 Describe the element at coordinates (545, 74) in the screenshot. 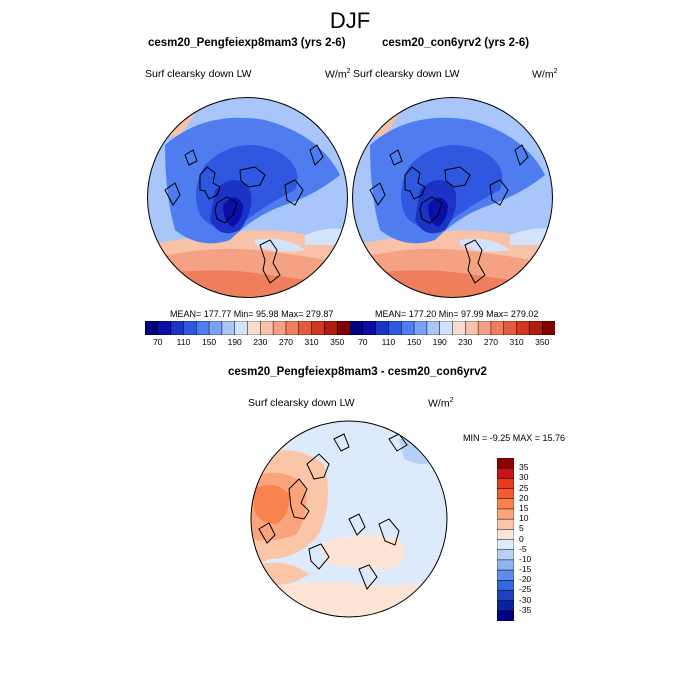

I see `units-right: W/m2` at that location.